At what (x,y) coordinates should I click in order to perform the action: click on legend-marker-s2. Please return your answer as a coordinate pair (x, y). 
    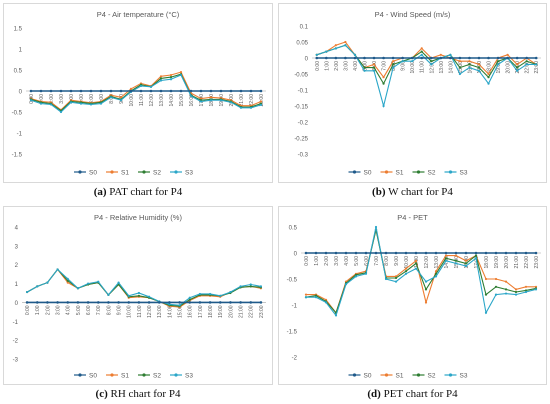
    Looking at the image, I should click on (418, 375).